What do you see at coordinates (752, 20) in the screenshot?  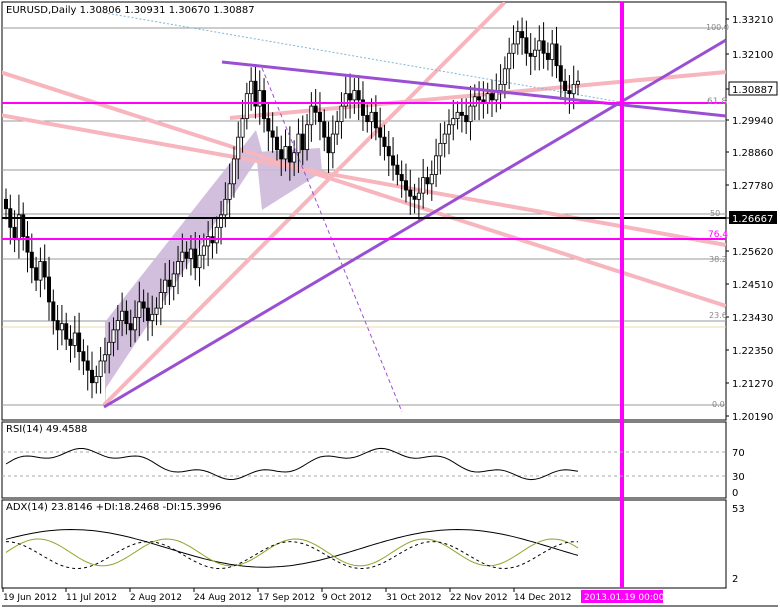 I see `y-axis-label: 1.33210` at bounding box center [752, 20].